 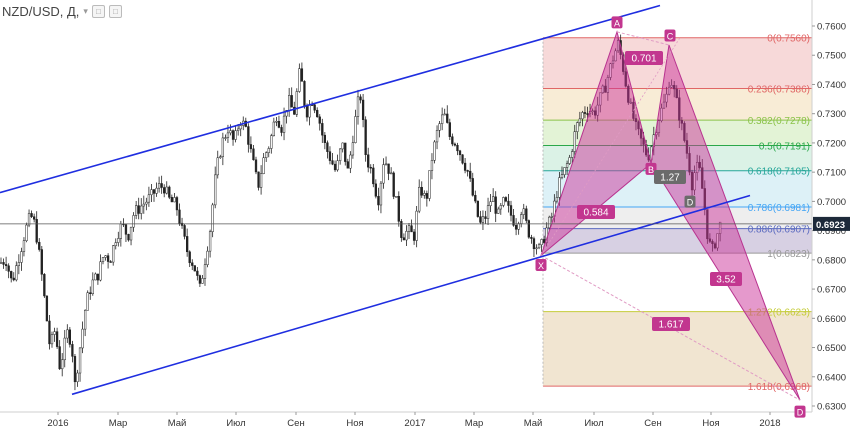 What do you see at coordinates (788, 39) in the screenshot?
I see `fib-level-label: 0(0.7560)` at bounding box center [788, 39].